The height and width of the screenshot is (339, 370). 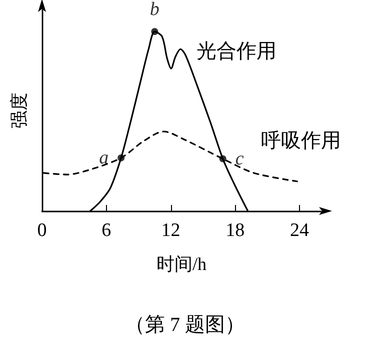 What do you see at coordinates (235, 230) in the screenshot?
I see `x-tick-label: 18` at bounding box center [235, 230].